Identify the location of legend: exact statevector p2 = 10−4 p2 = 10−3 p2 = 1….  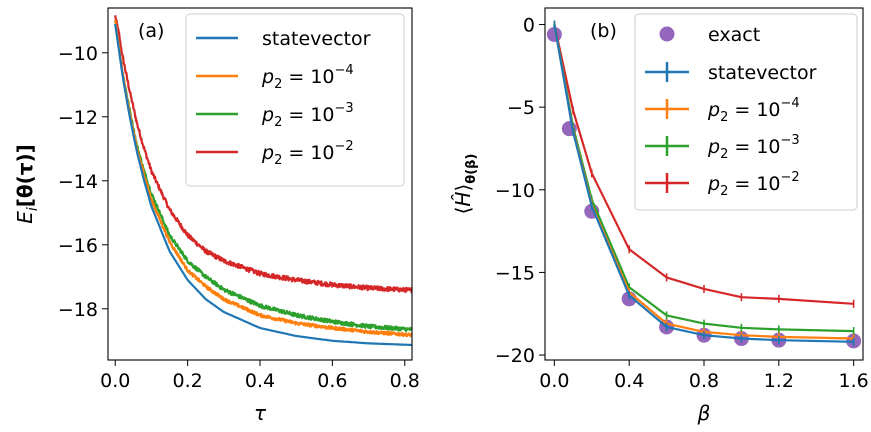
(746, 112).